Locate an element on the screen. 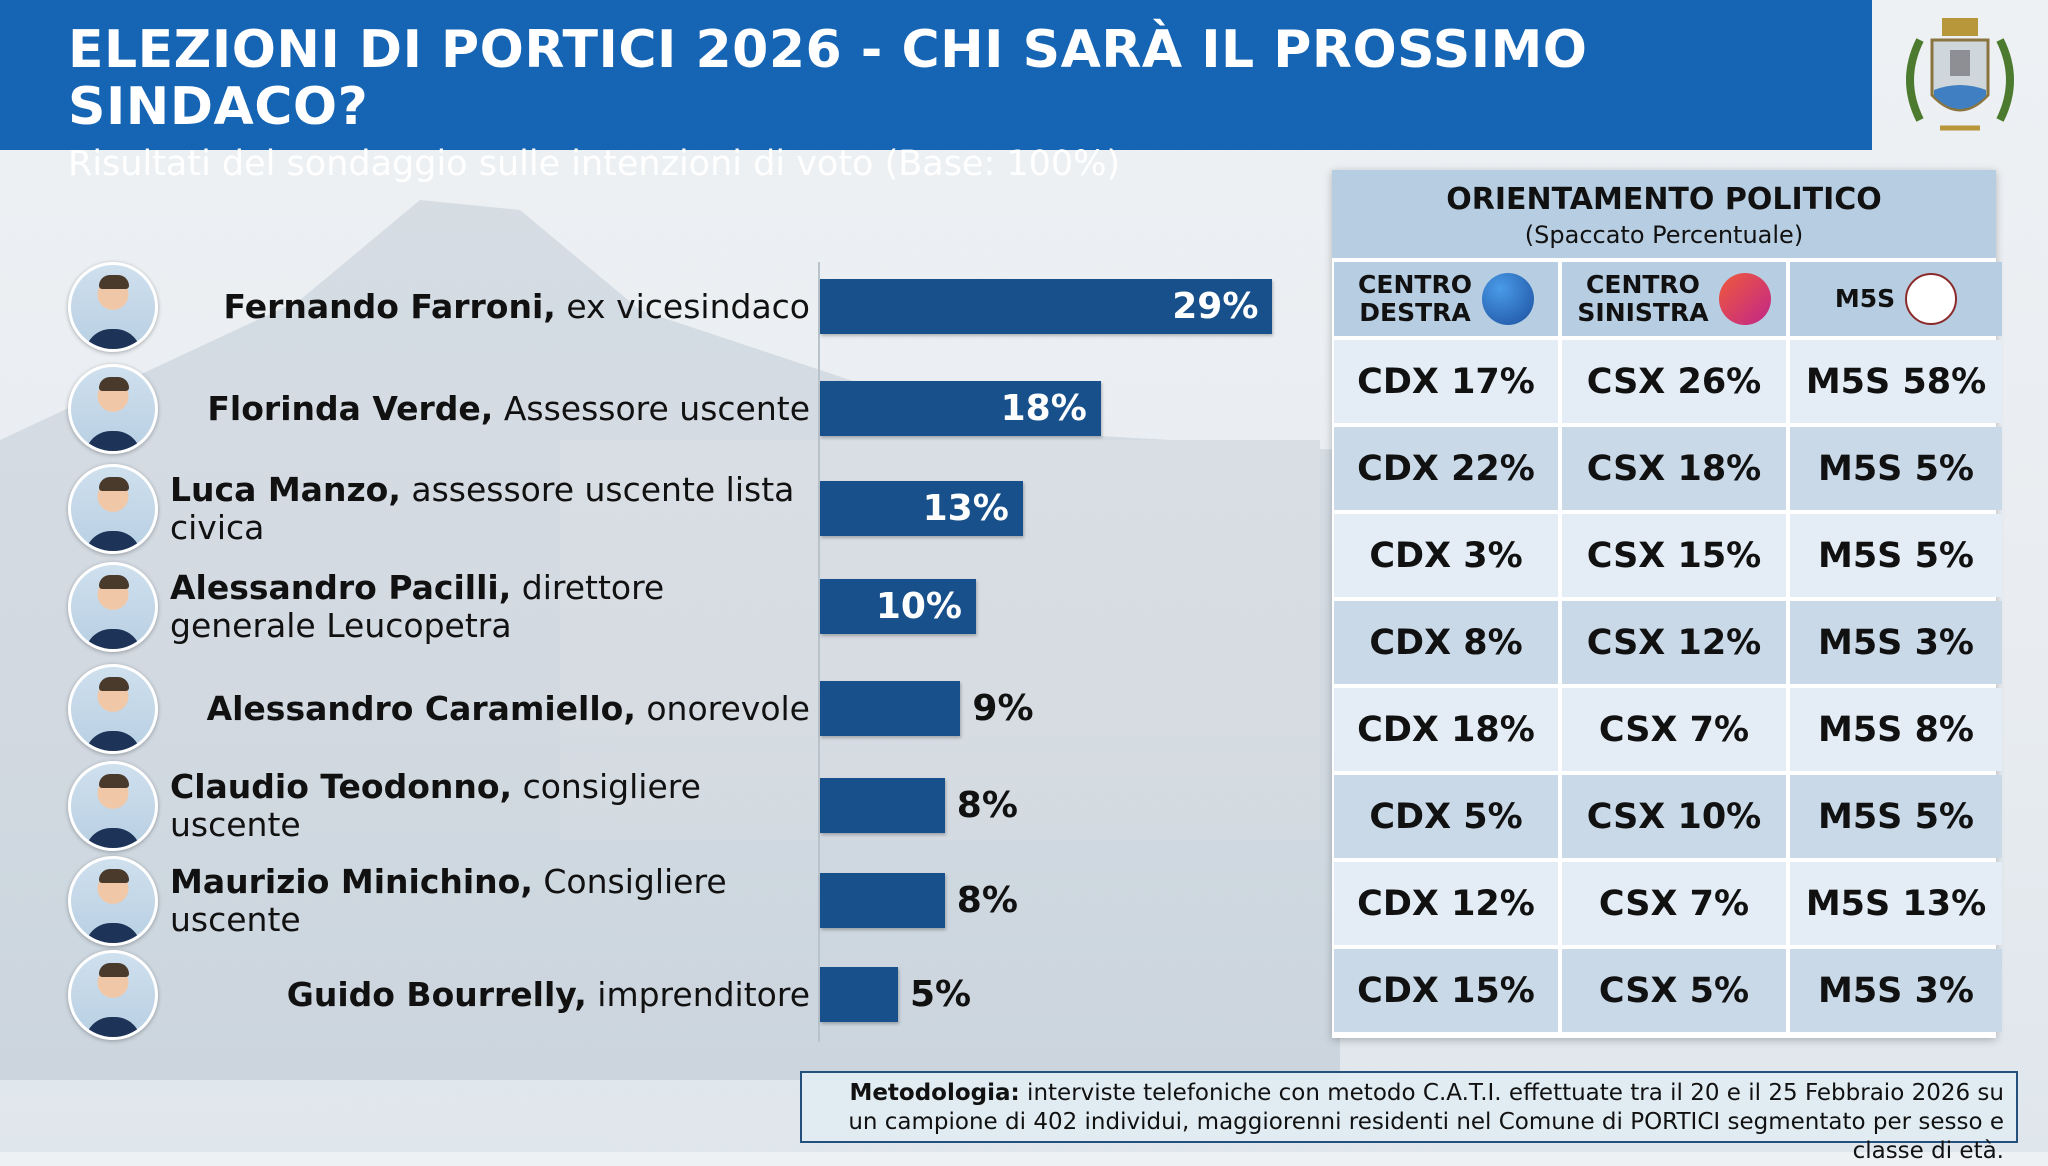 This screenshot has height=1166, width=2048. candidate-row: Fernando Farroni, ex vicesindaco 29% is located at coordinates (660, 307).